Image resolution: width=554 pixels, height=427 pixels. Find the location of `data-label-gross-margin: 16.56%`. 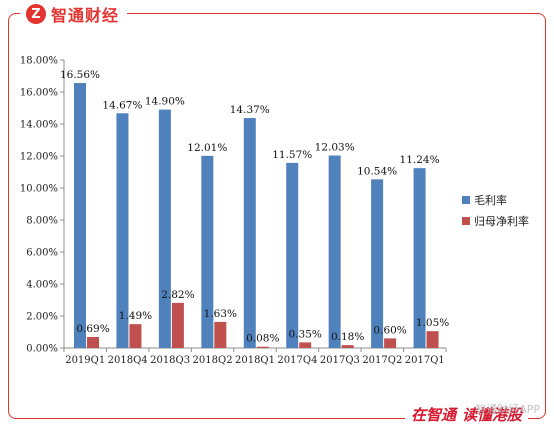

data-label-gross-margin: 16.56% is located at coordinates (80, 75).